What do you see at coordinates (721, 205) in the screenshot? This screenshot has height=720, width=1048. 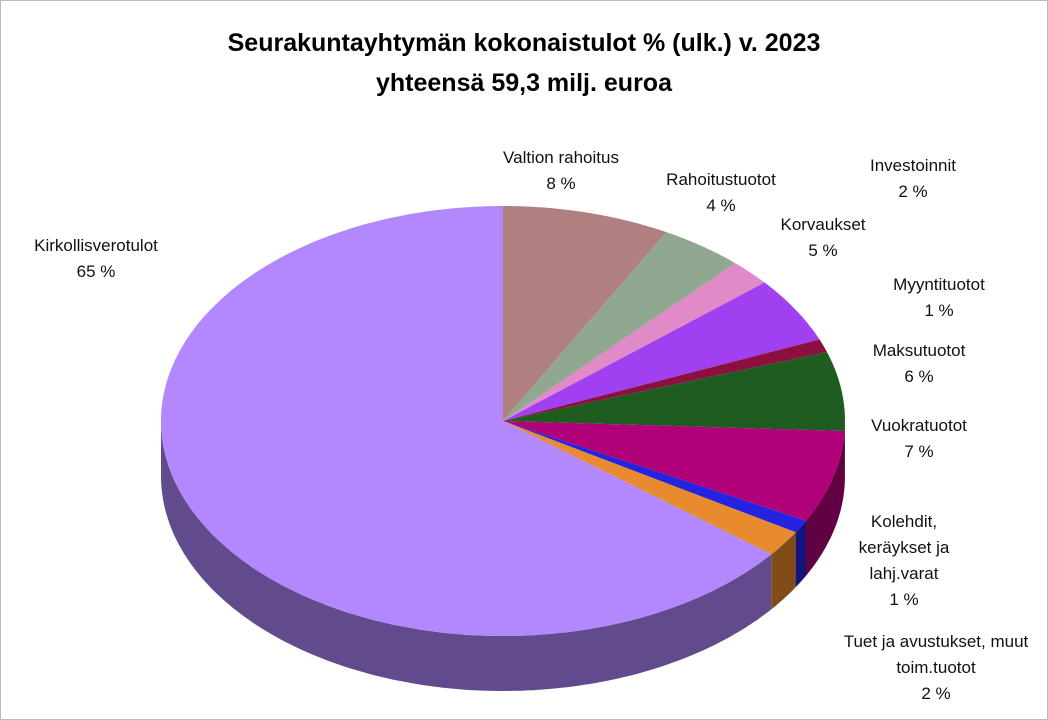 I see `value-label: 4 %` at bounding box center [721, 205].